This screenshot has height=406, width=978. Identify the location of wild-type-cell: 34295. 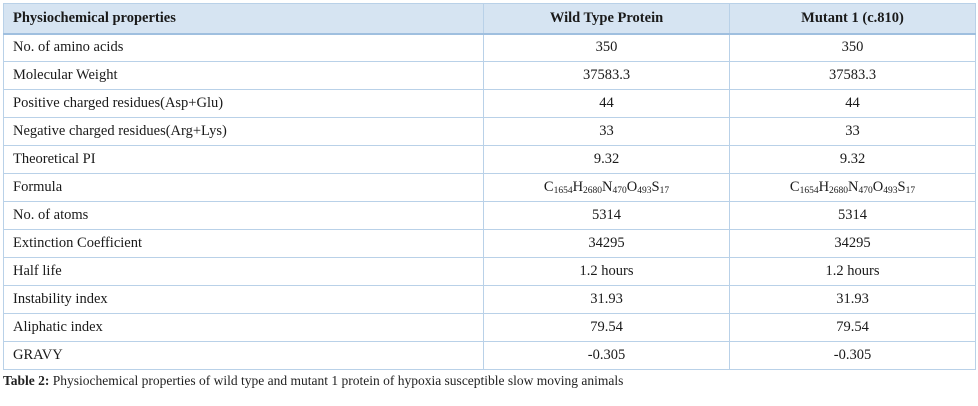
(606, 243).